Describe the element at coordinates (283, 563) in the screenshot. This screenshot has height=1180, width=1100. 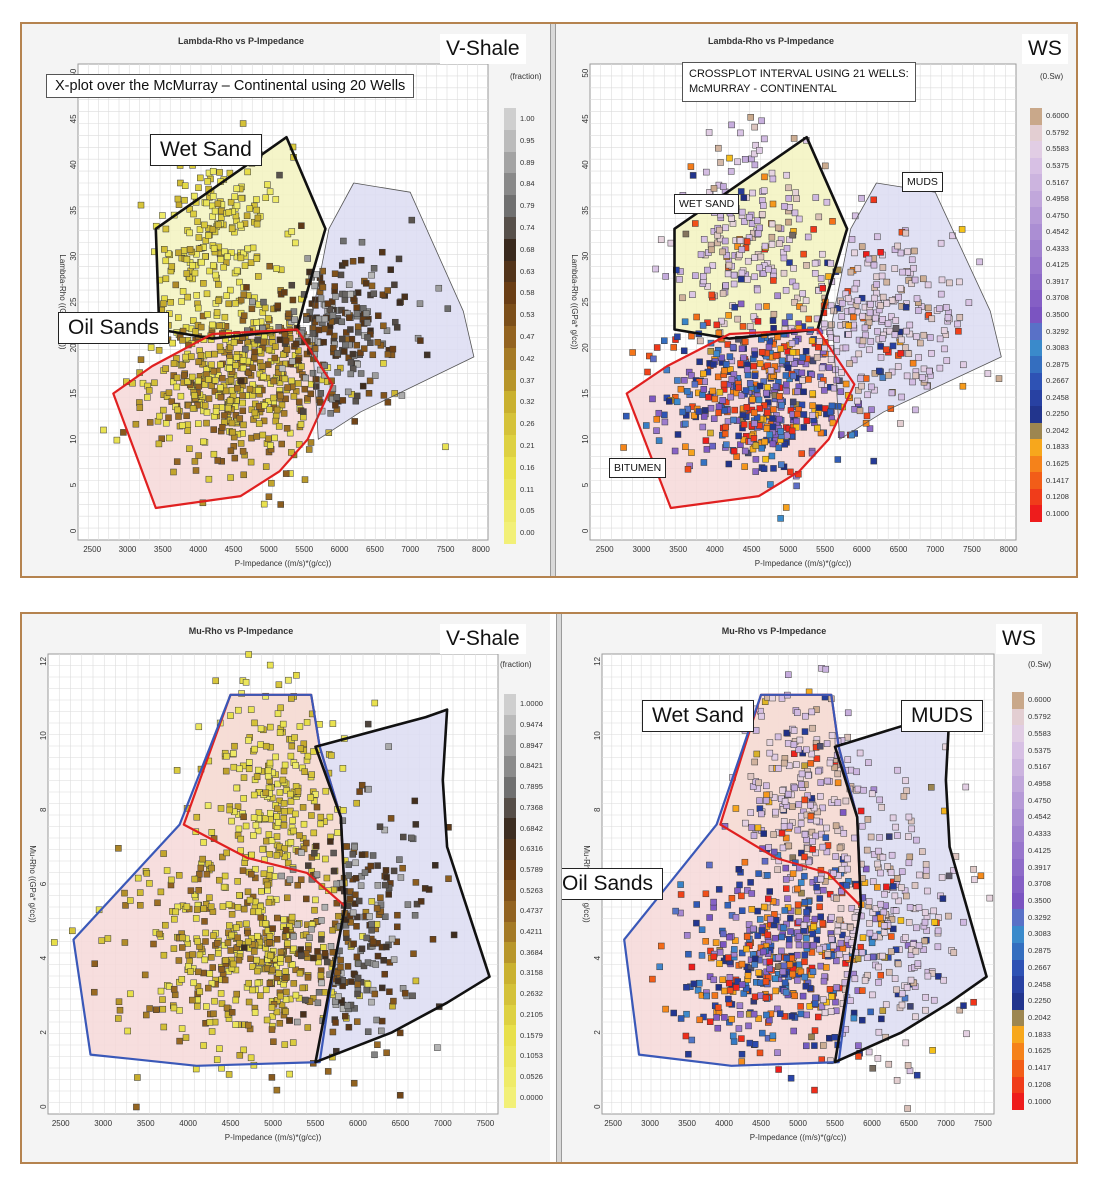
I see `x-axis-label: P-Impedance ((m/s)*(g/cc))` at that location.